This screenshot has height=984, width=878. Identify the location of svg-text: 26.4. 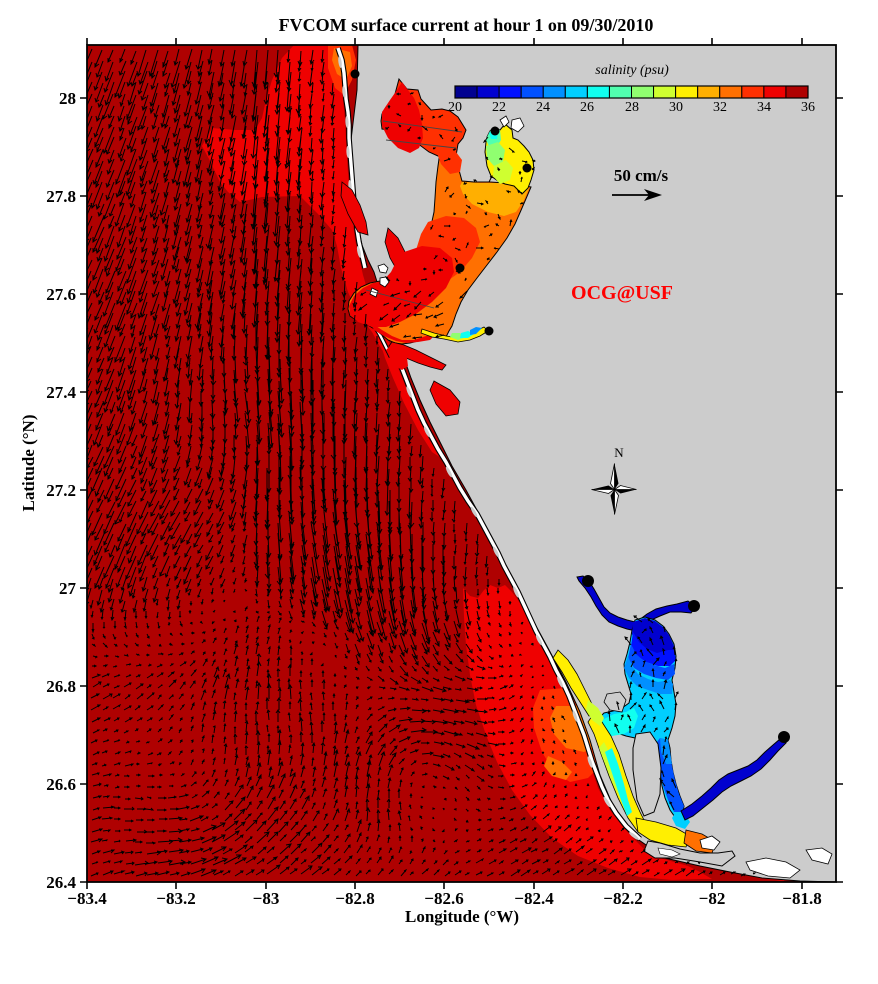
(61, 882).